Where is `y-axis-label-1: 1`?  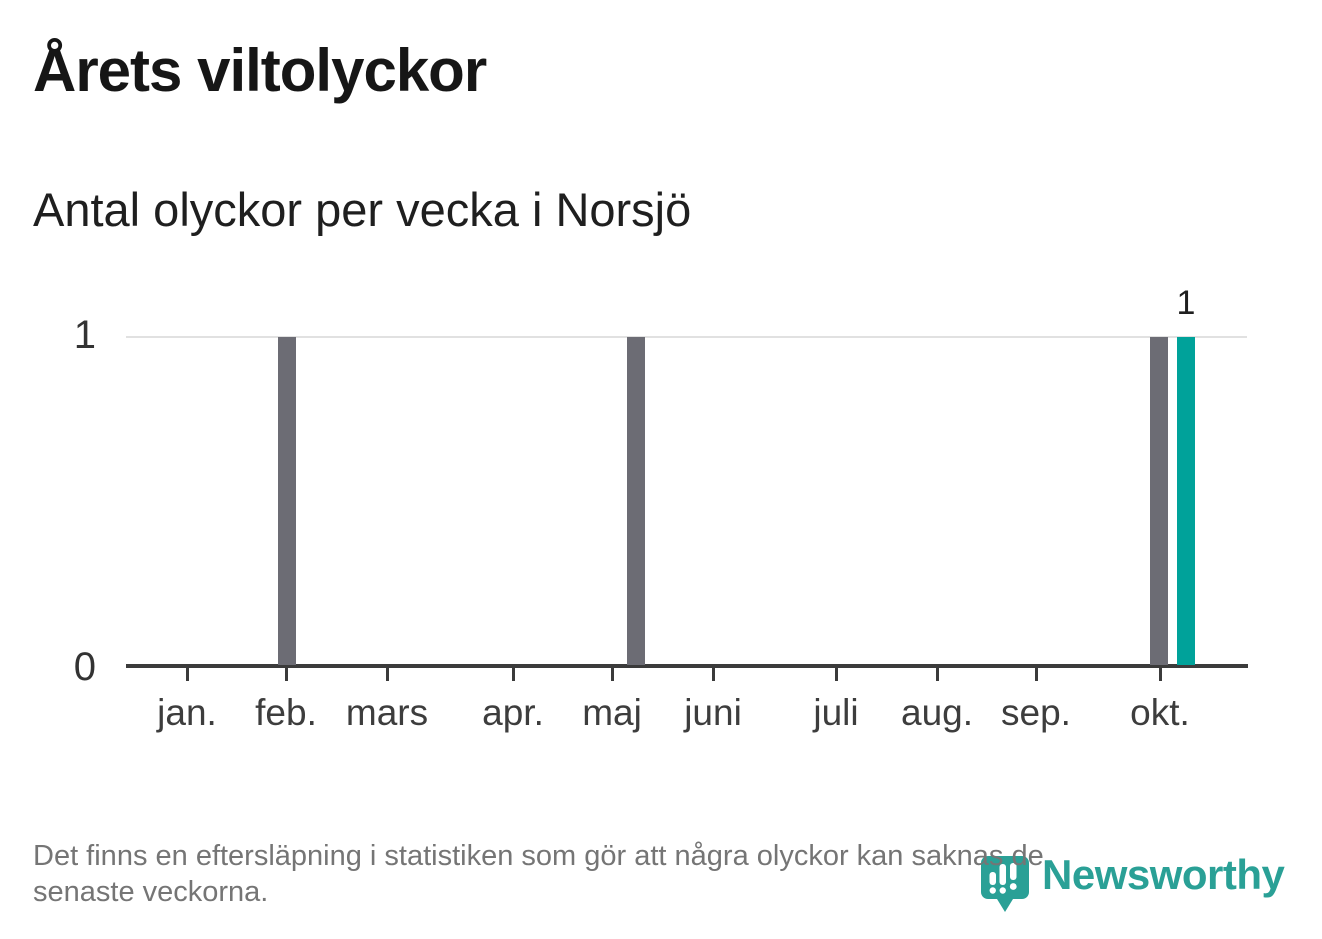
y-axis-label-1: 1 is located at coordinates (84, 335).